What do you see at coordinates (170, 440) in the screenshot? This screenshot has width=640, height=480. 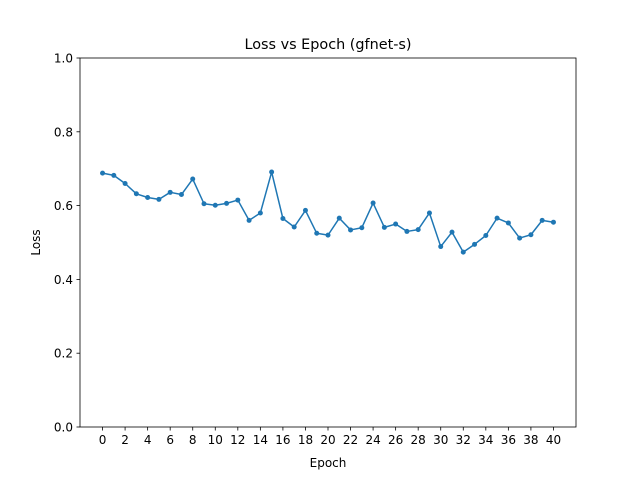 I see `x-tick-label: 6` at bounding box center [170, 440].